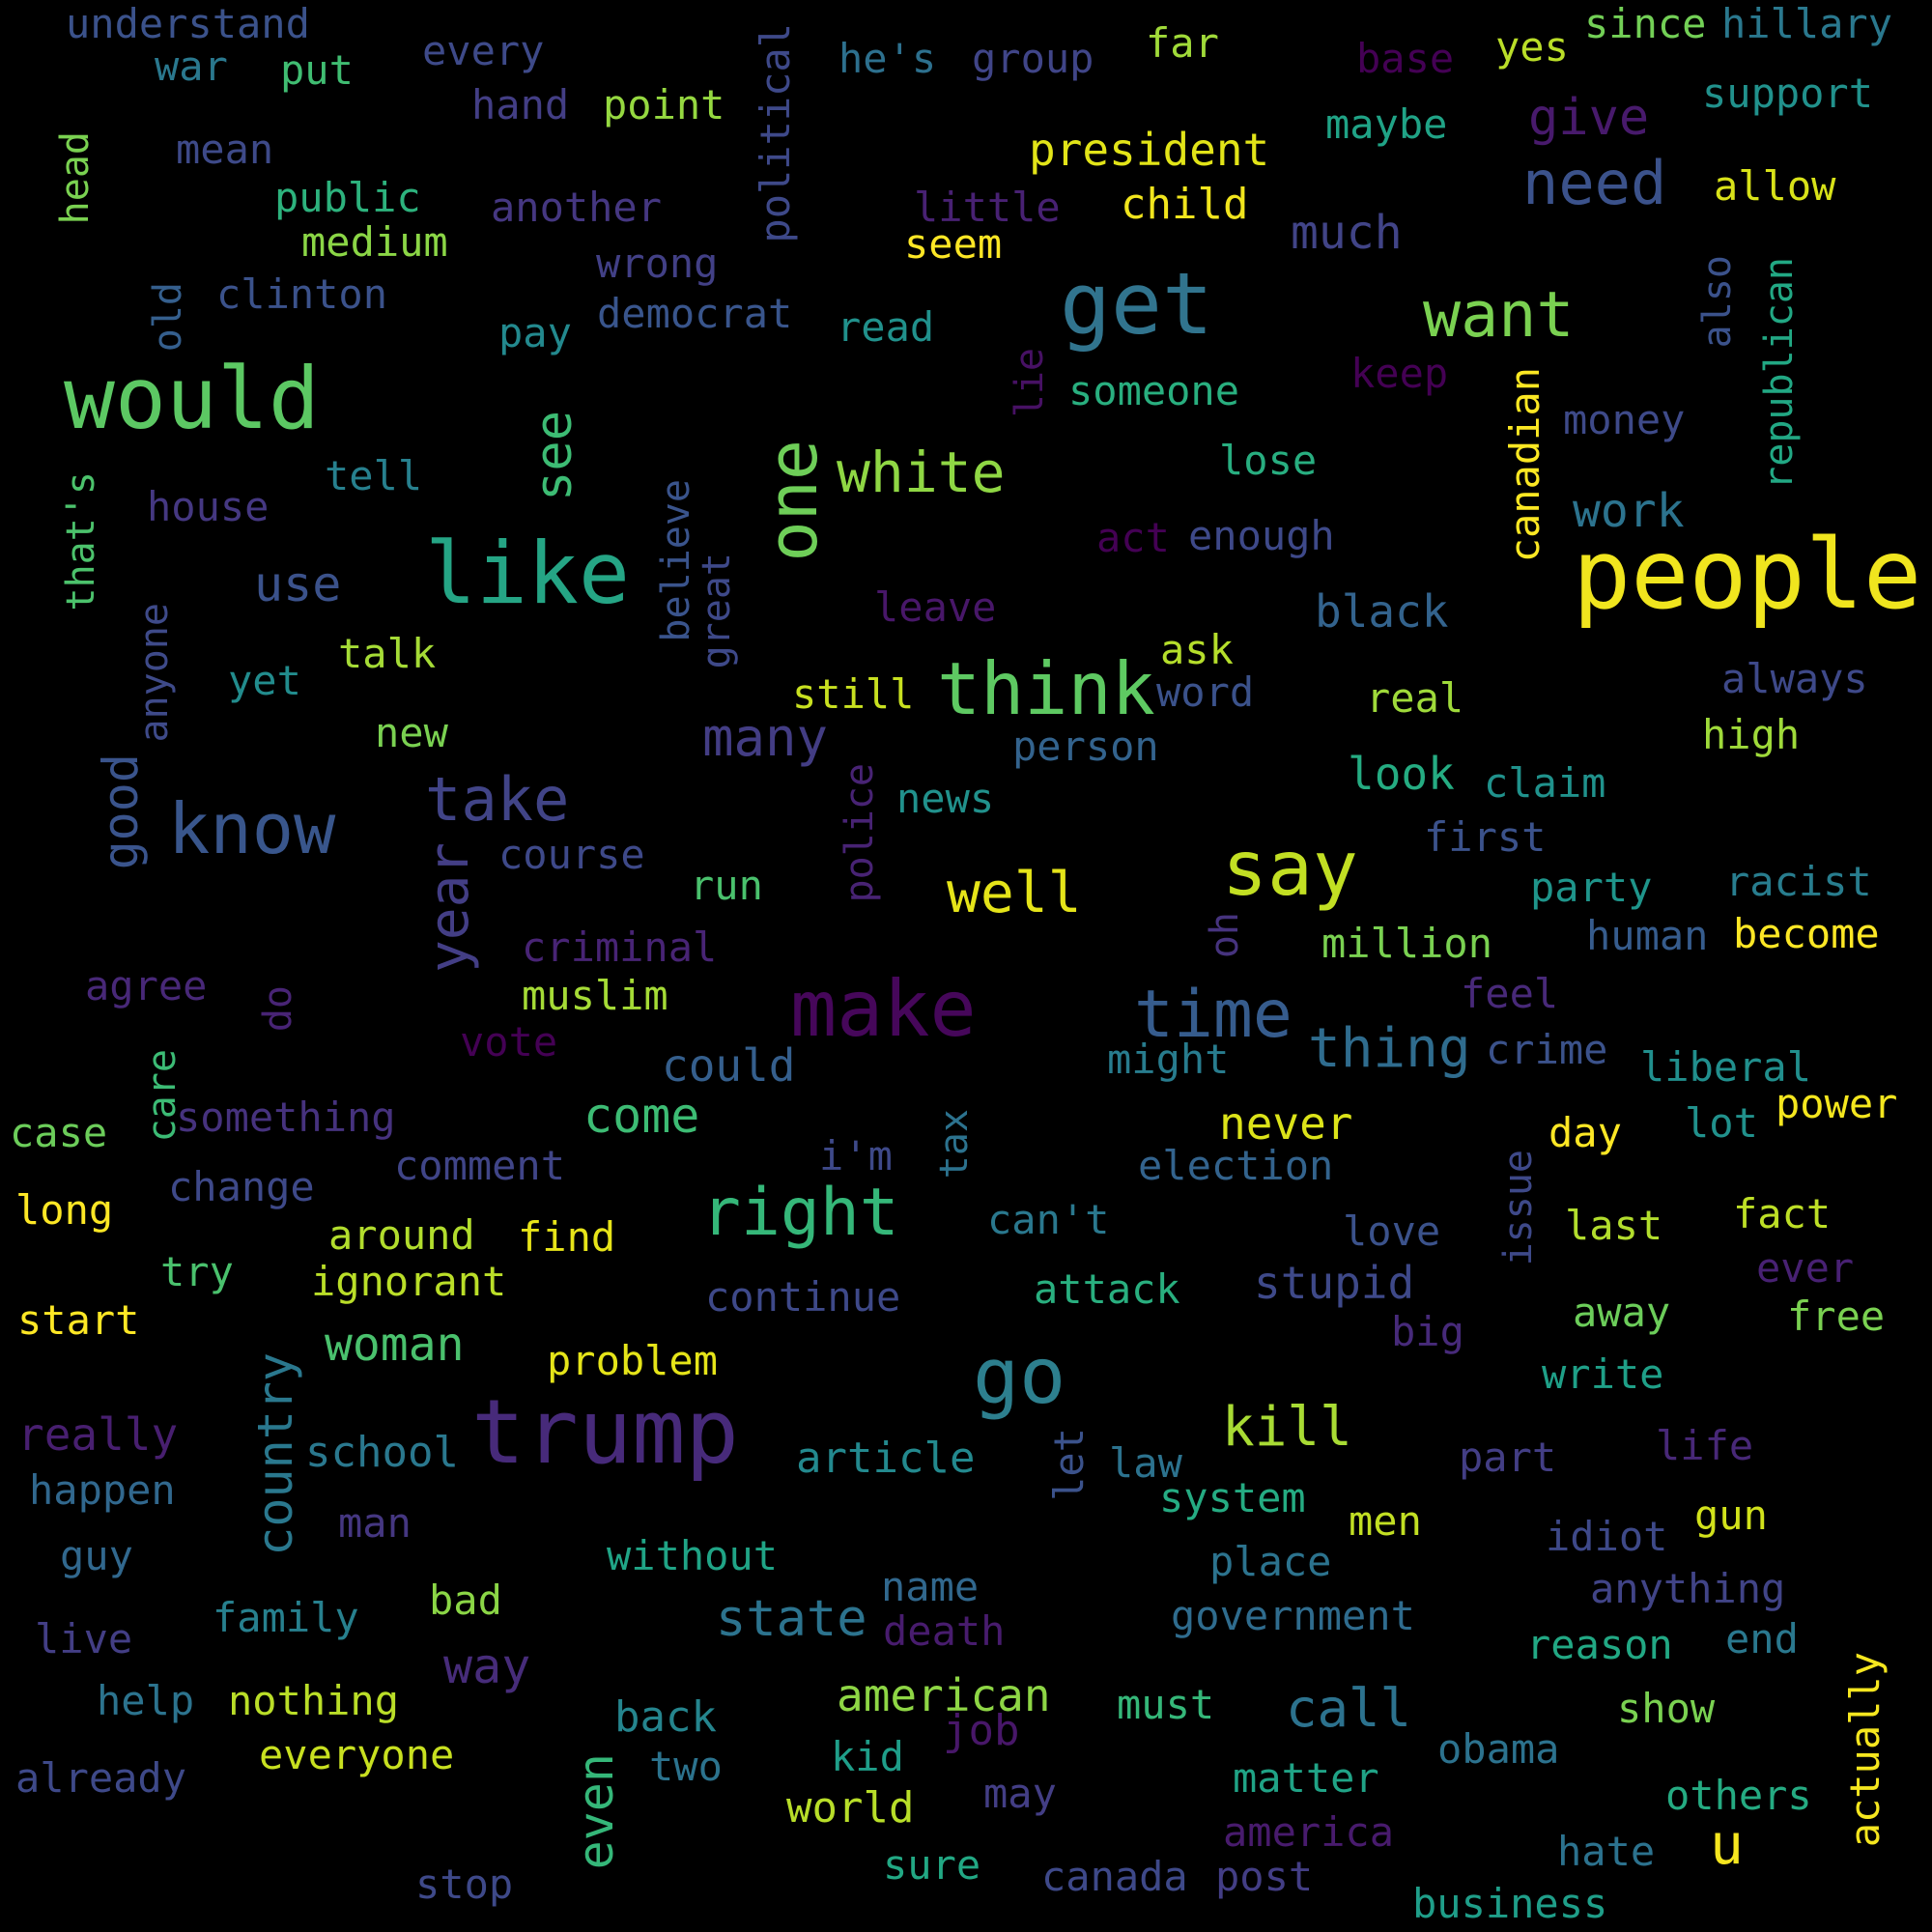 The image size is (1932, 1932). I want to click on word-life: life, so click(1705, 1445).